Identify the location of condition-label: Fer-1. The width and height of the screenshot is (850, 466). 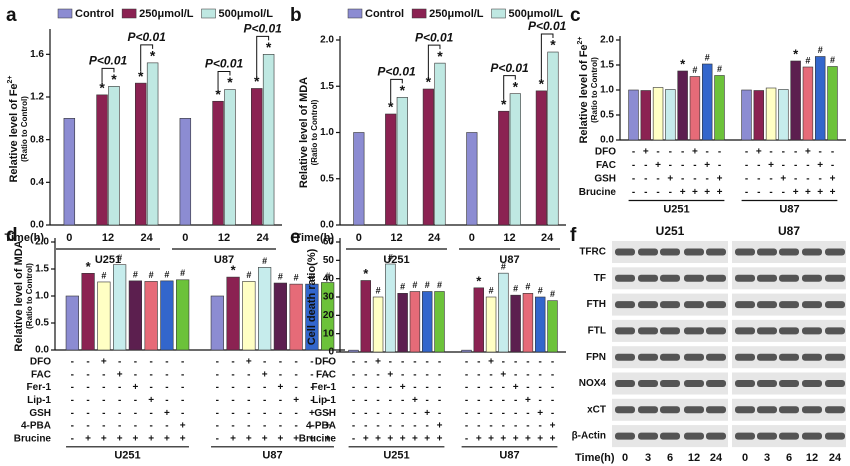
(324, 387).